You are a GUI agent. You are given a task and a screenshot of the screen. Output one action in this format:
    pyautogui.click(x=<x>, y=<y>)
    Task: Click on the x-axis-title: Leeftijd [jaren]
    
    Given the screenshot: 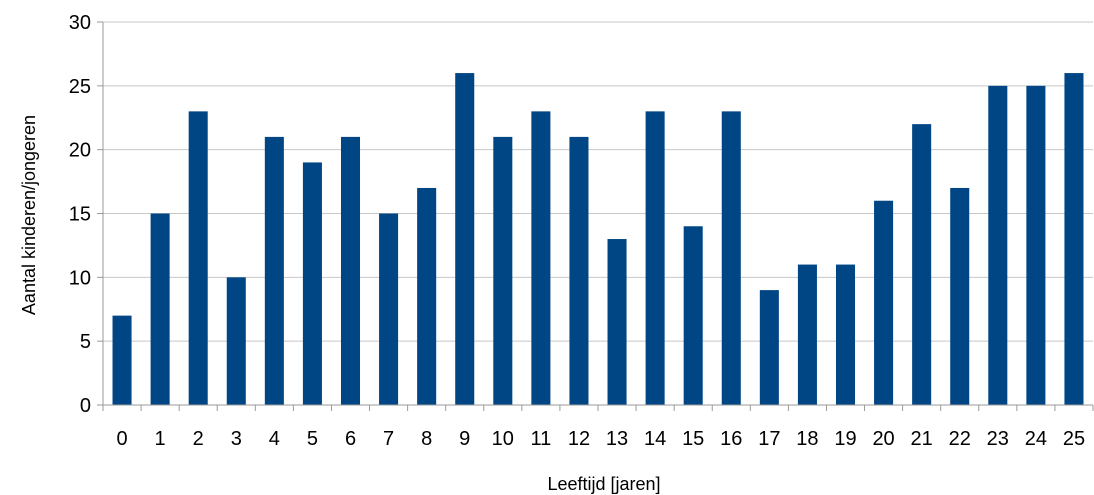 What is the action you would take?
    pyautogui.click(x=603, y=484)
    